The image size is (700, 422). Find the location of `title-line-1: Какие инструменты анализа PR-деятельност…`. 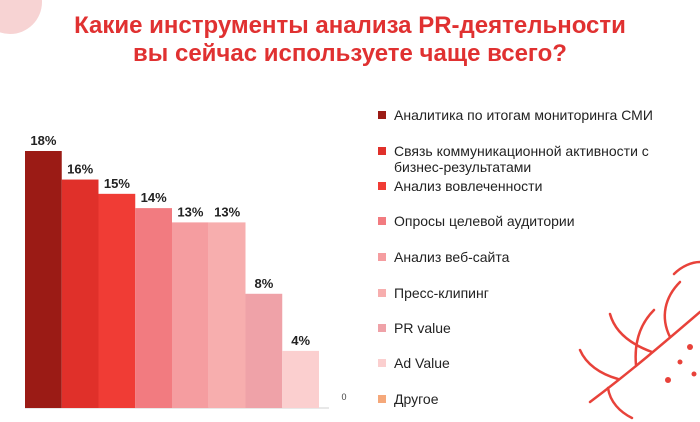

title-line-1: Какие инструменты анализа PR-деятельност… is located at coordinates (350, 25).